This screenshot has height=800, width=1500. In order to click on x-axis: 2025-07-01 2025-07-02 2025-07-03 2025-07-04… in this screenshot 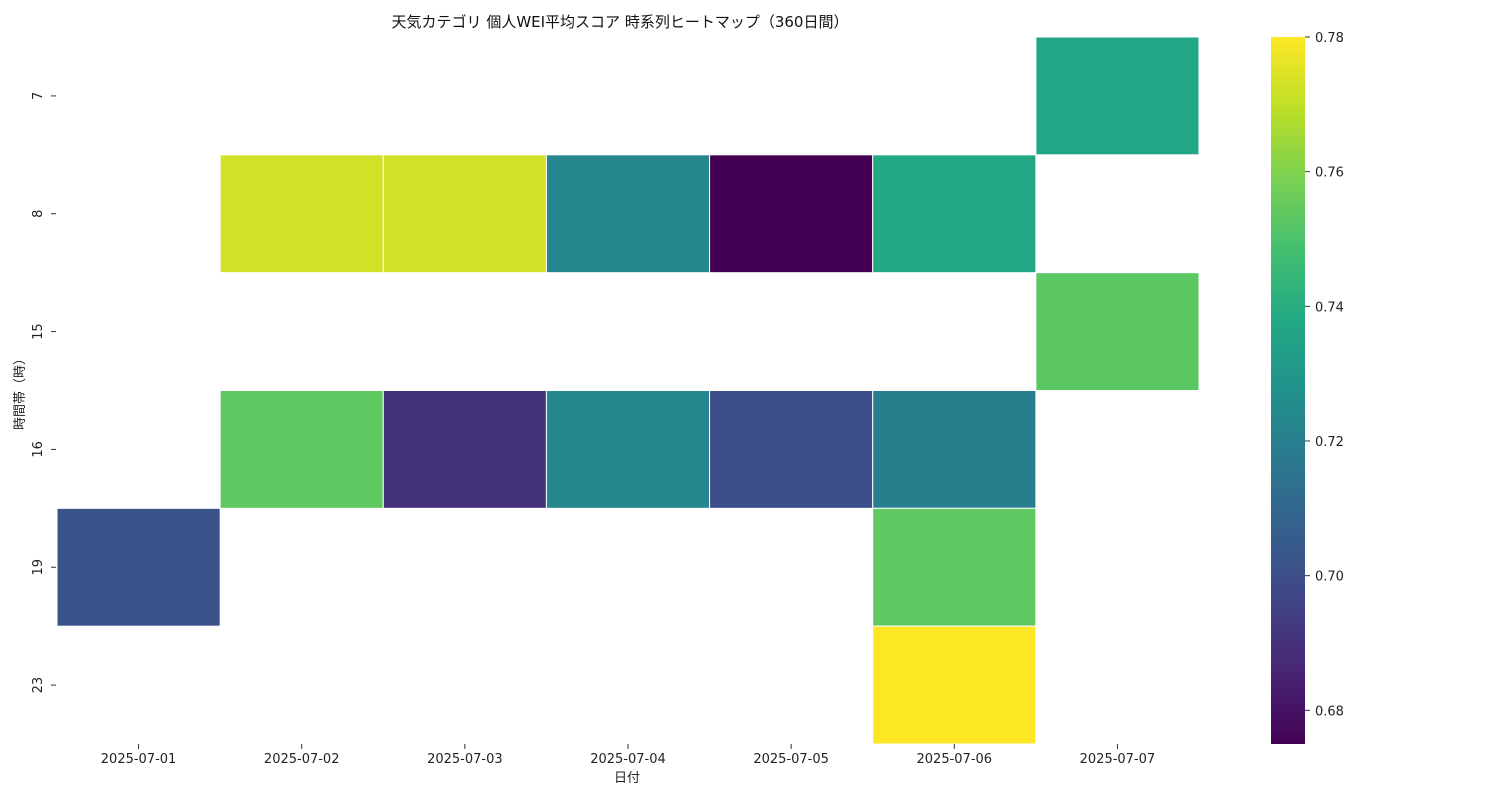, I will do `click(628, 755)`.